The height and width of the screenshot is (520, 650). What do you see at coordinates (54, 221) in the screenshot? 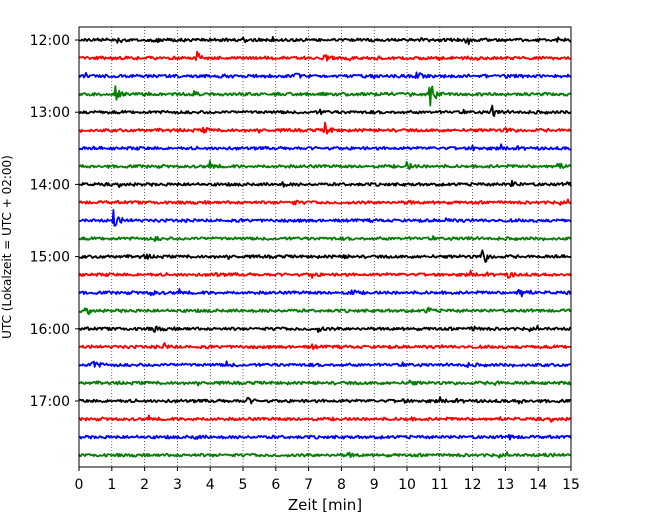
I see `y-axis-ticks: 12:00 13:00 14:00 15:00 16:00 17:00` at bounding box center [54, 221].